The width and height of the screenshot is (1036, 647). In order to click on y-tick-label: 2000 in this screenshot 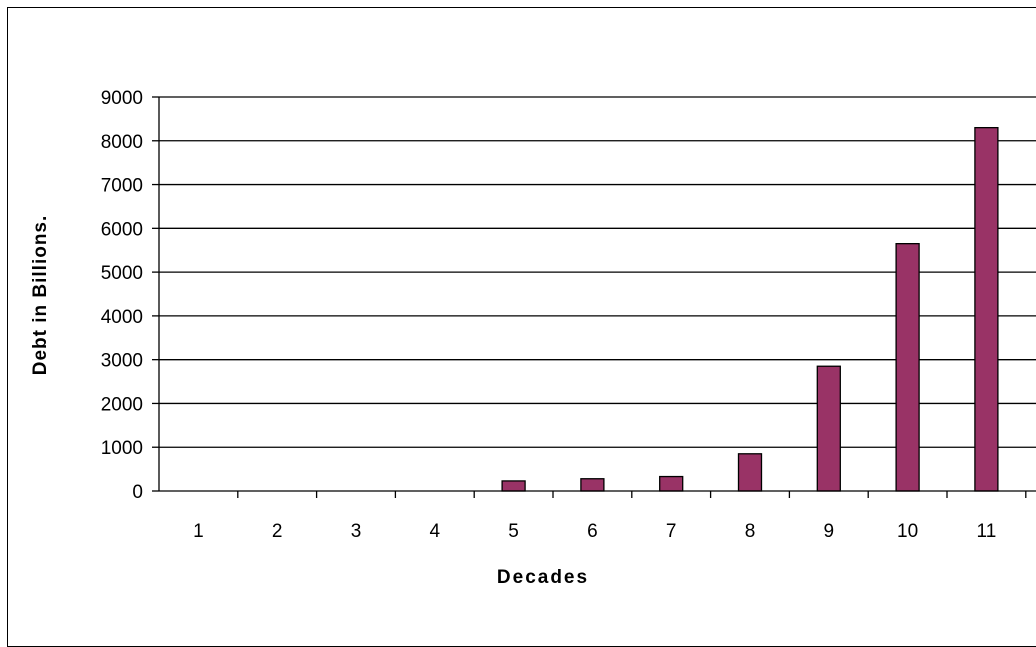, I will do `click(122, 404)`.